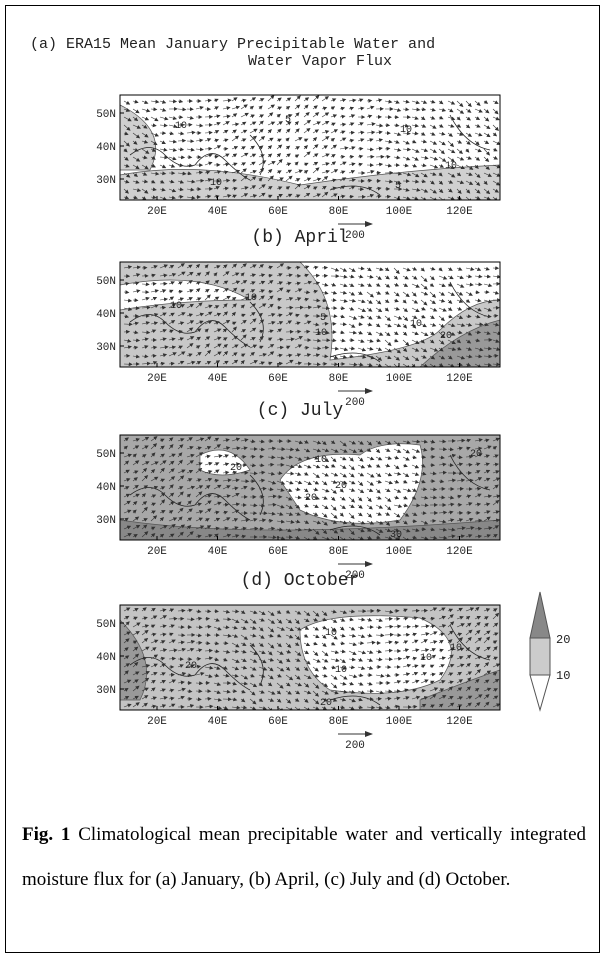  I want to click on map, so click(310, 147).